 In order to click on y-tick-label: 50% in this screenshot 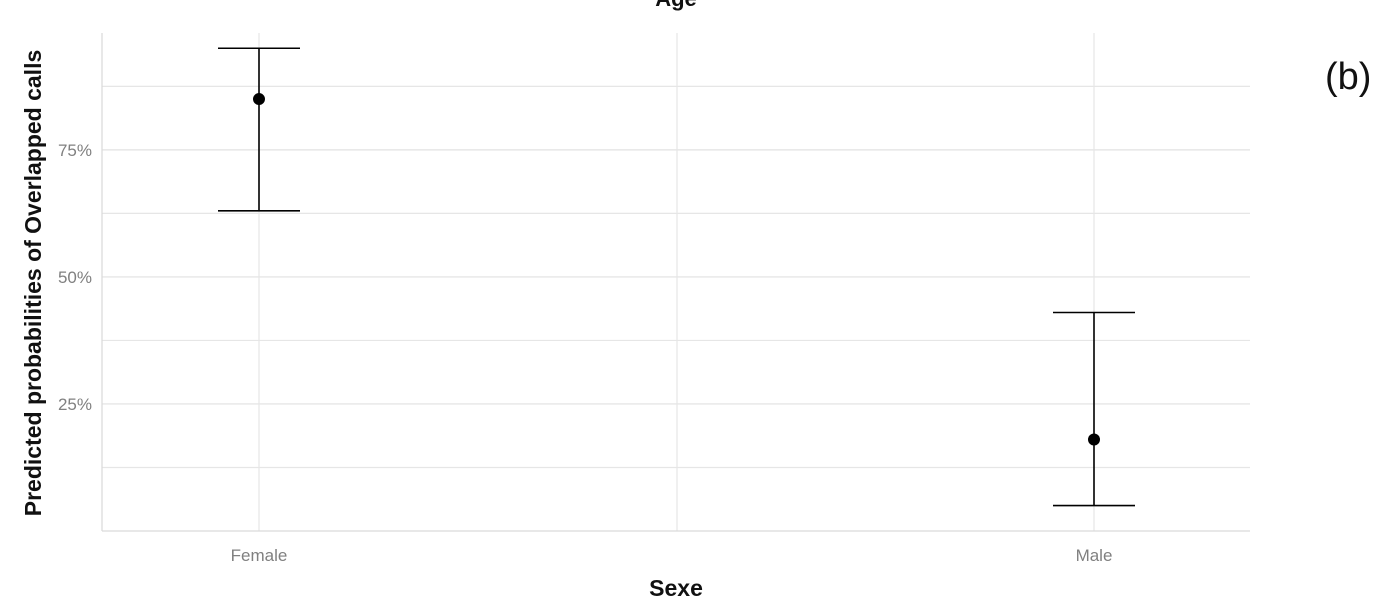, I will do `click(75, 277)`.